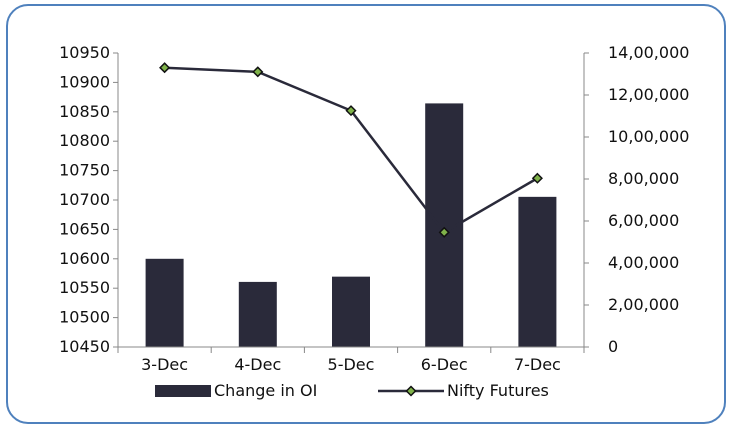 This screenshot has height=424, width=735. I want to click on right-tick-label: 0, so click(613, 346).